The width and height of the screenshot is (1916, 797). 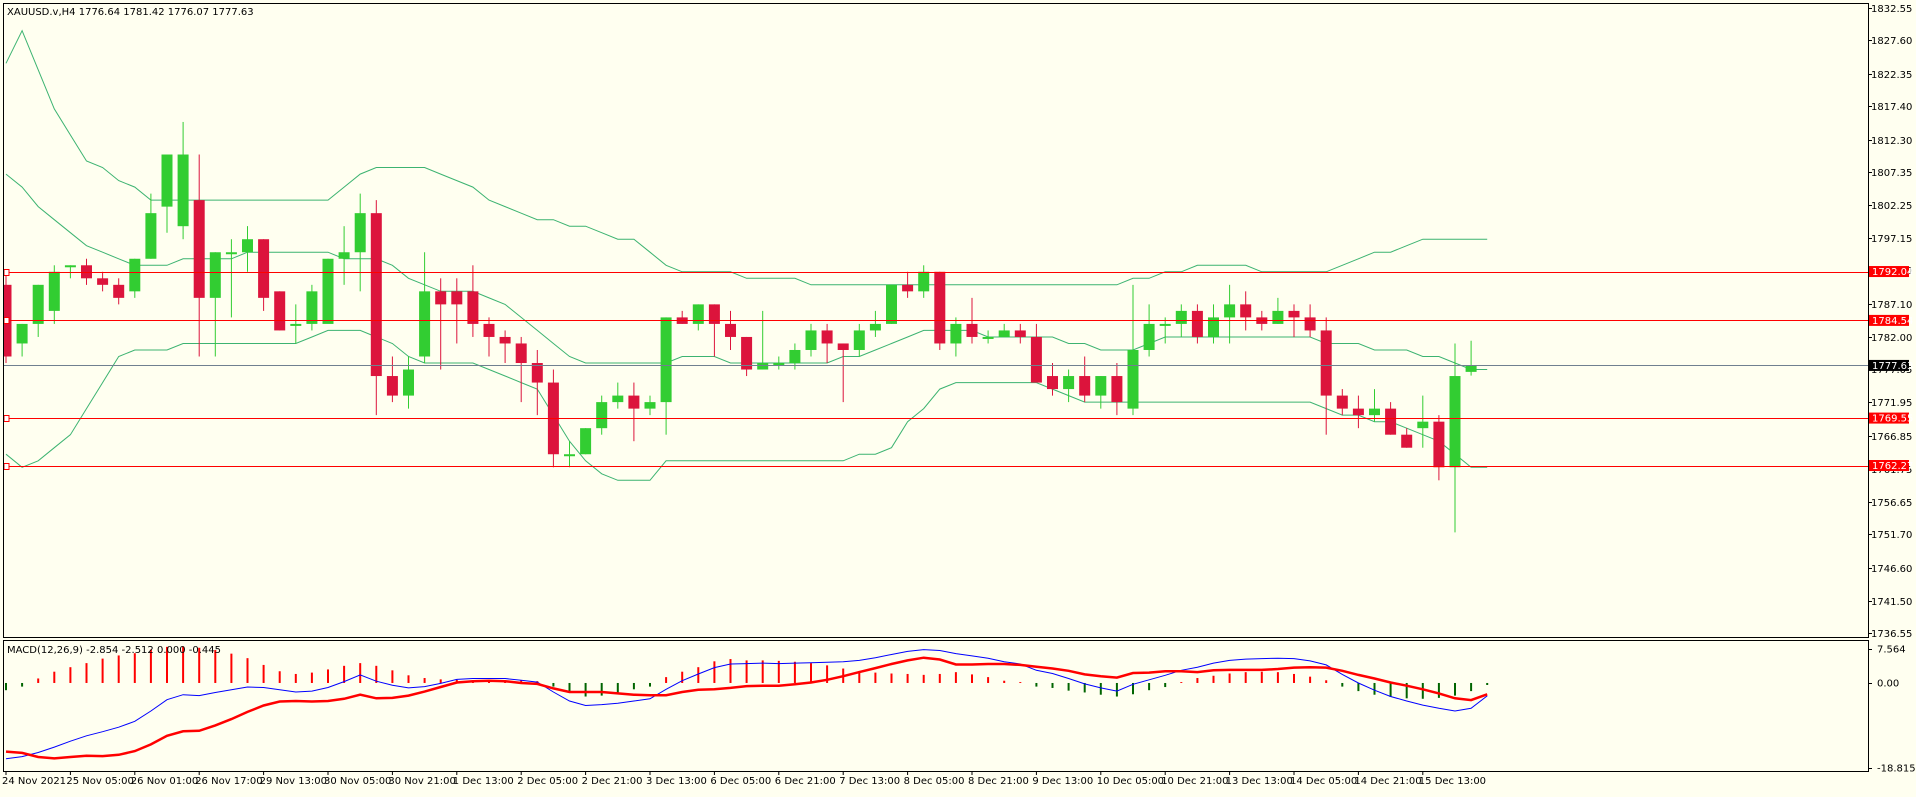 I want to click on time-axis-label-16: 9 Dec 13:00, so click(x=1062, y=781).